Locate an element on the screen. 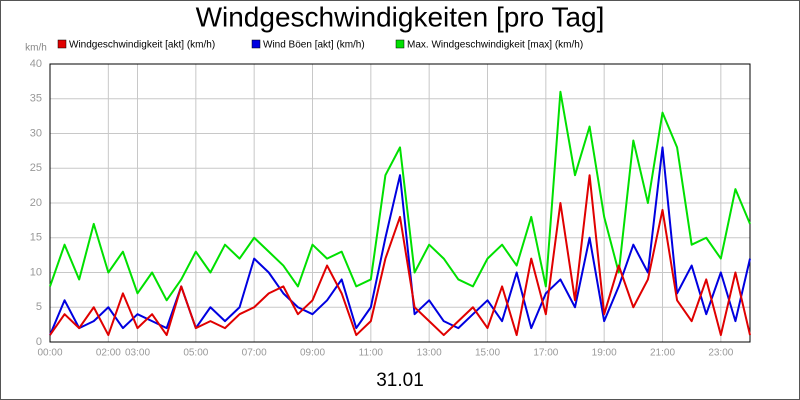  x-tick-label: 07:00 is located at coordinates (254, 353).